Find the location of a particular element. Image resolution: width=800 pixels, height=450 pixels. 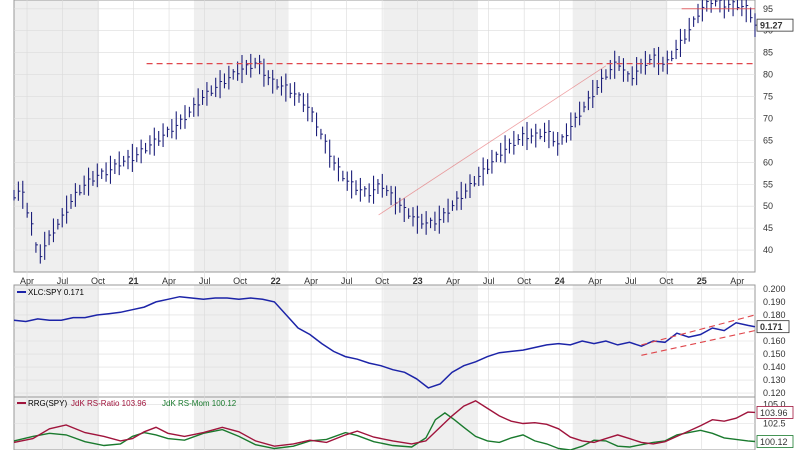

rs-y-tick-label: 0.200 is located at coordinates (774, 289).